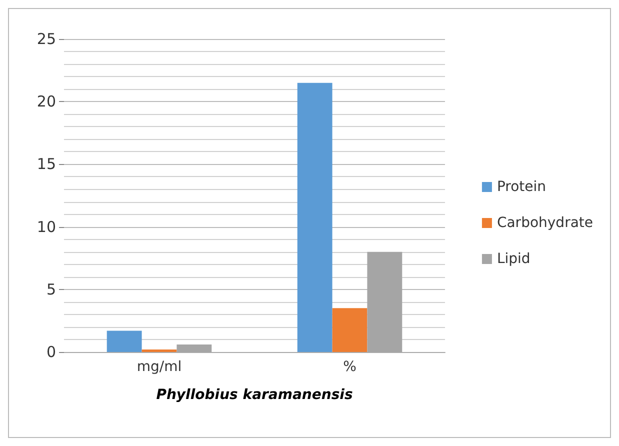  I want to click on y-tick-label: 15, so click(46, 164).